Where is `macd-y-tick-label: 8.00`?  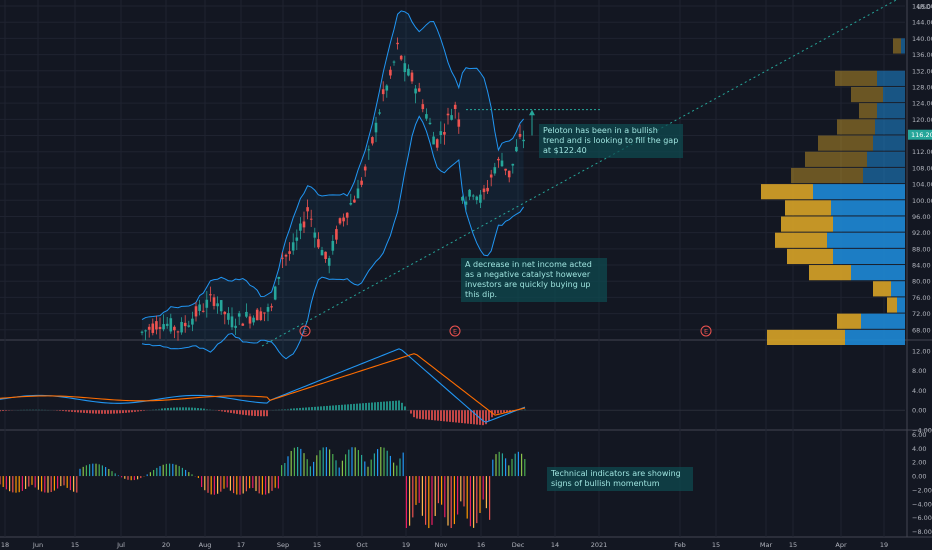 macd-y-tick-label: 8.00 is located at coordinates (919, 371).